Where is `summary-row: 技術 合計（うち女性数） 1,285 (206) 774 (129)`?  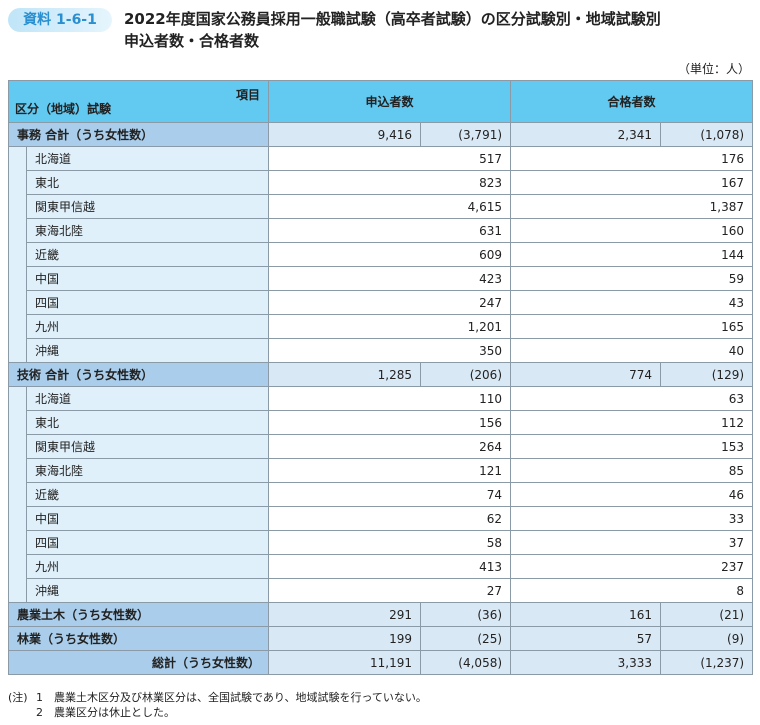
summary-row: 技術 合計（うち女性数） 1,285 (206) 774 (129) is located at coordinates (381, 374).